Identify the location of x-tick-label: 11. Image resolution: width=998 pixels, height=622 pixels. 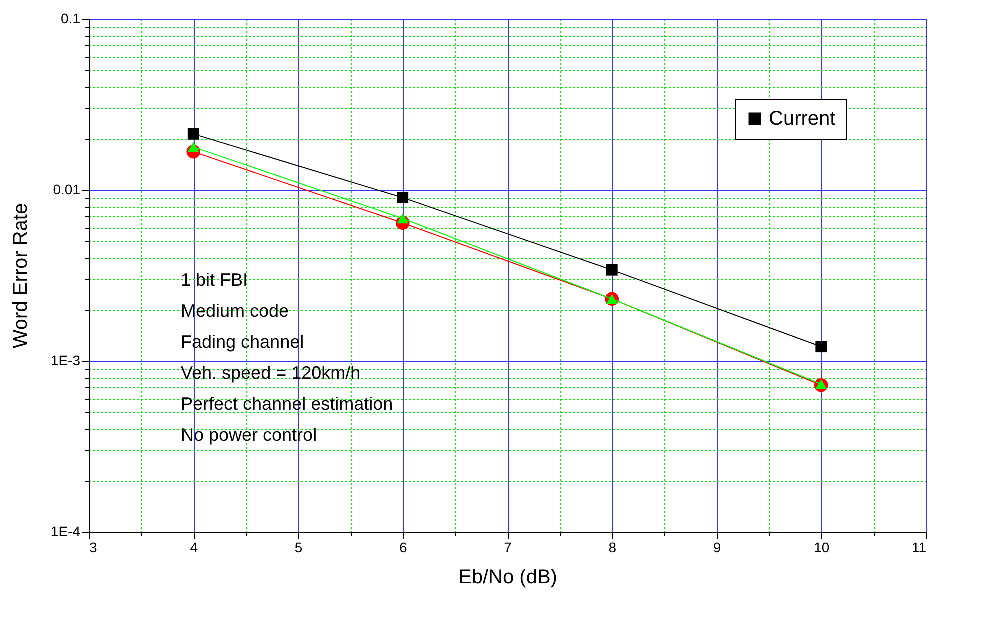
(919, 548).